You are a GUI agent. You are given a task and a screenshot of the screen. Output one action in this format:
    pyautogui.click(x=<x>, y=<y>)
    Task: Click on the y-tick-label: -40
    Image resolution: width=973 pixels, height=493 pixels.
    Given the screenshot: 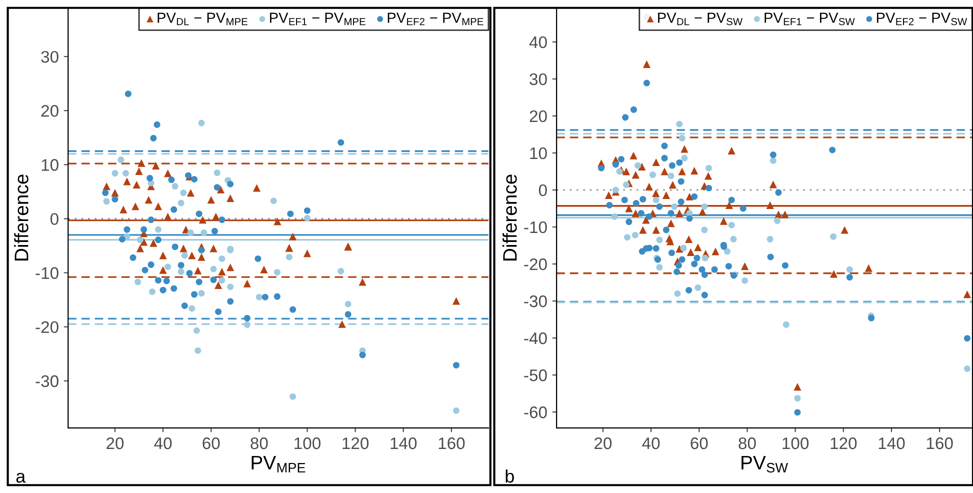 What is the action you would take?
    pyautogui.click(x=535, y=338)
    